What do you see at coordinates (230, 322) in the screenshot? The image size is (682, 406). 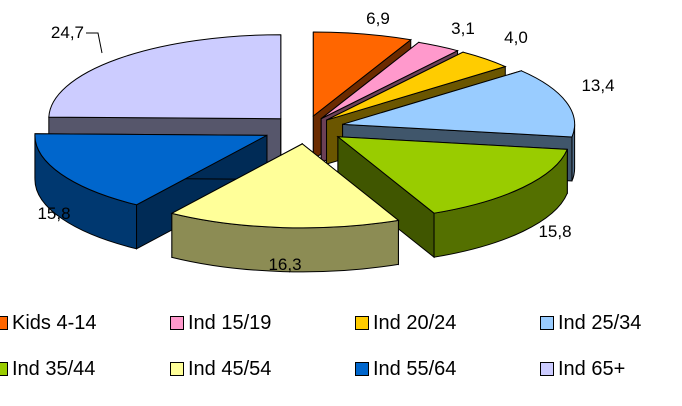 I see `legend-label: Ind 15/19` at bounding box center [230, 322].